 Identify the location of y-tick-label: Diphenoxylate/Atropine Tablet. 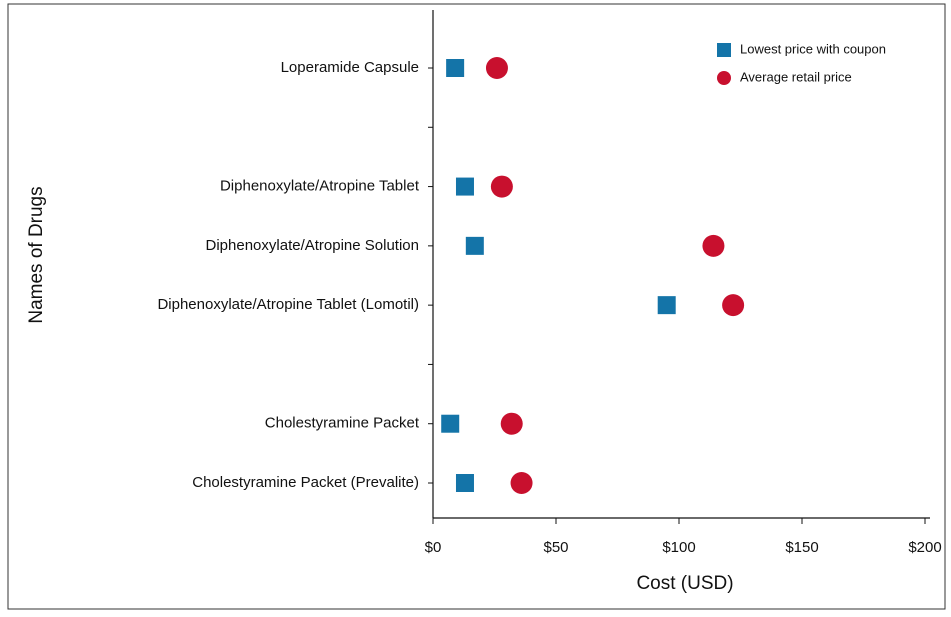
(320, 186).